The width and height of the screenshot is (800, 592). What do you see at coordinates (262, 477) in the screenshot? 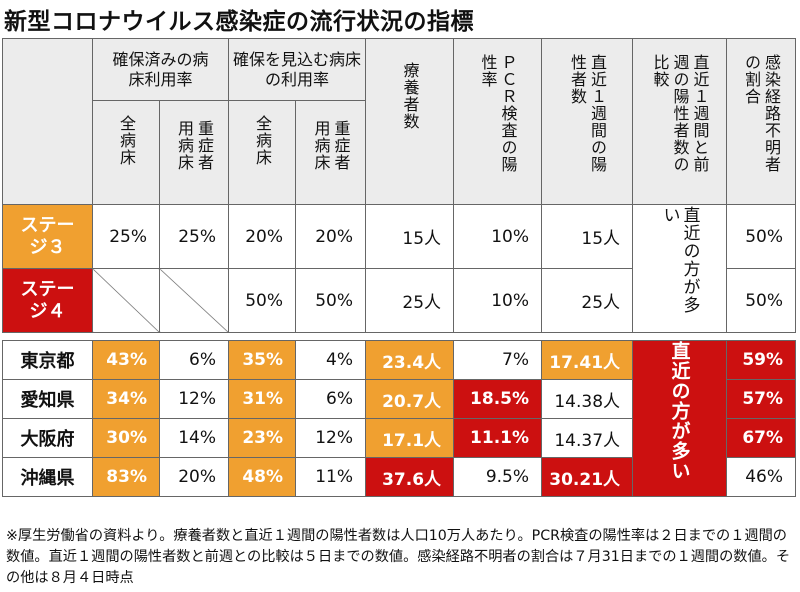
I see `pref-cell: 48%` at bounding box center [262, 477].